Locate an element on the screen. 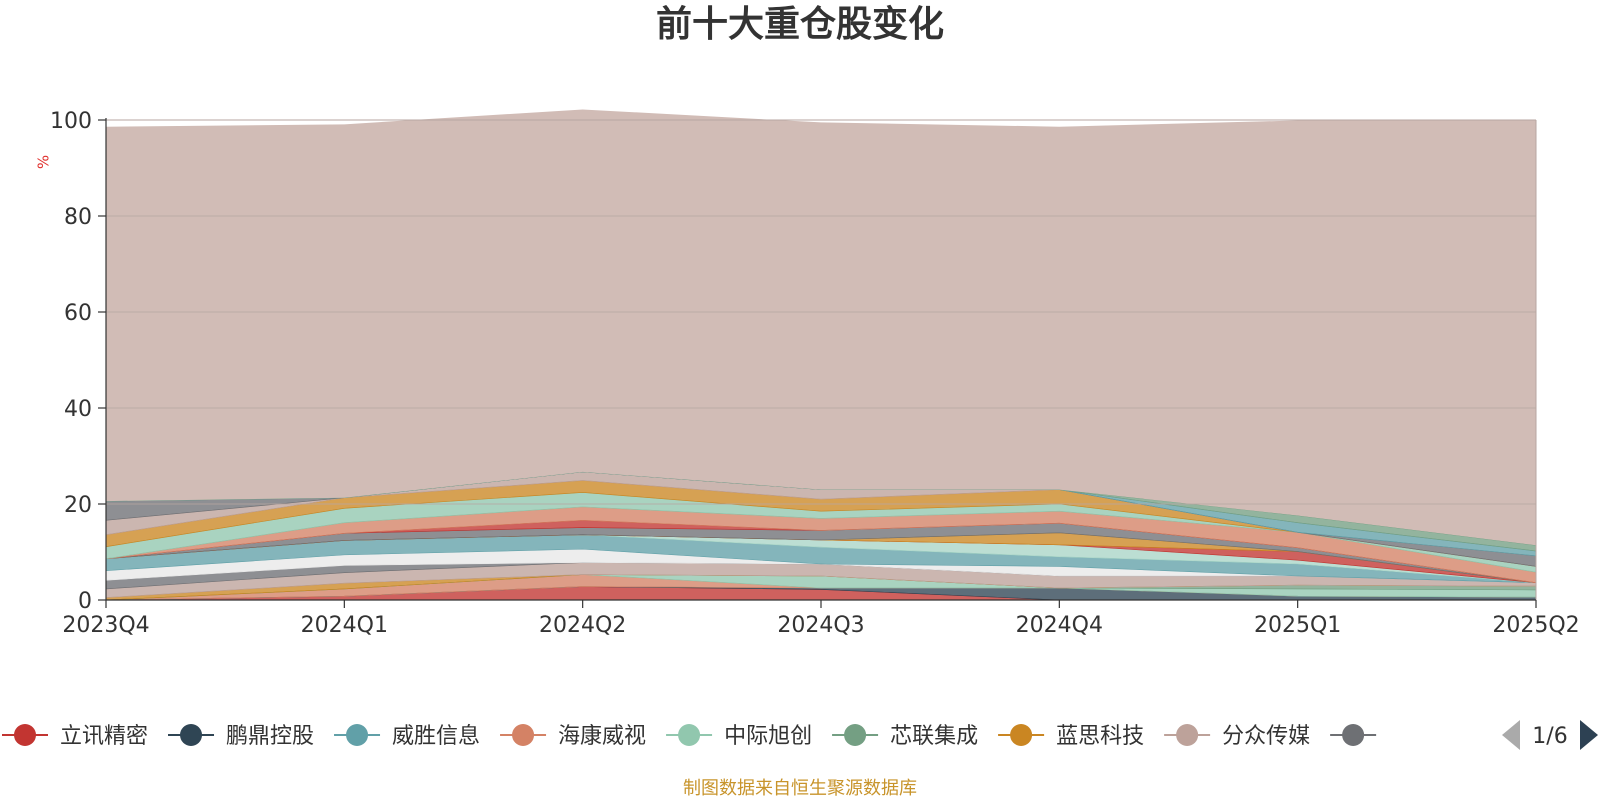  y-tick-label-4: 80 is located at coordinates (78, 217).